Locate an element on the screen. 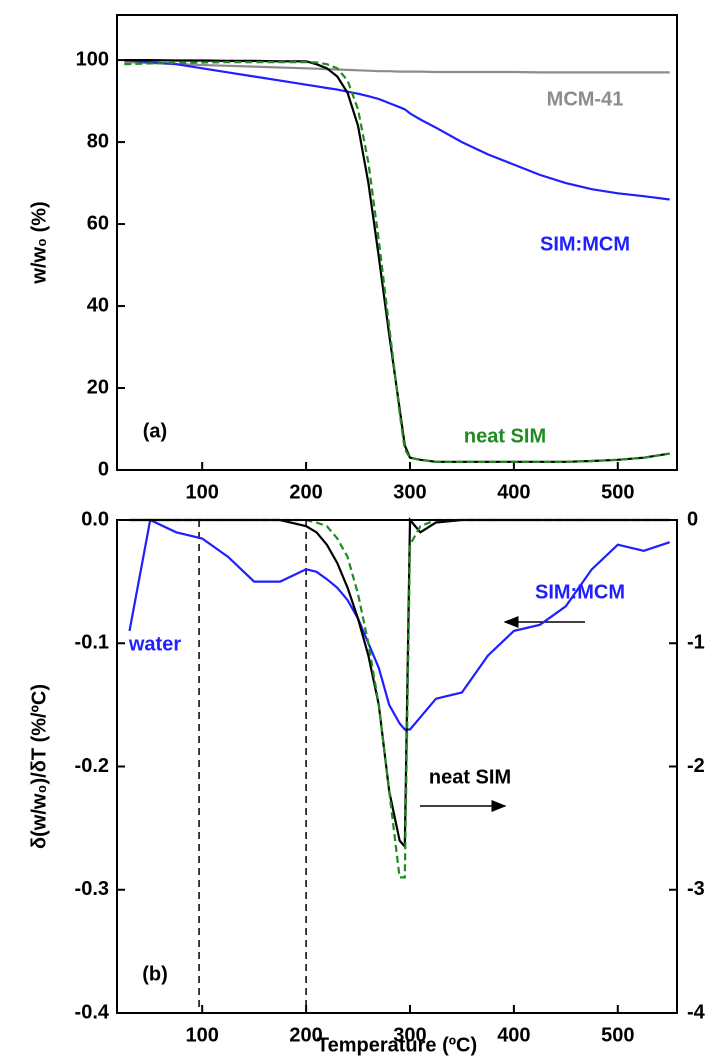 The width and height of the screenshot is (715, 1059). y2-tick-label: -4 is located at coordinates (696, 1012).